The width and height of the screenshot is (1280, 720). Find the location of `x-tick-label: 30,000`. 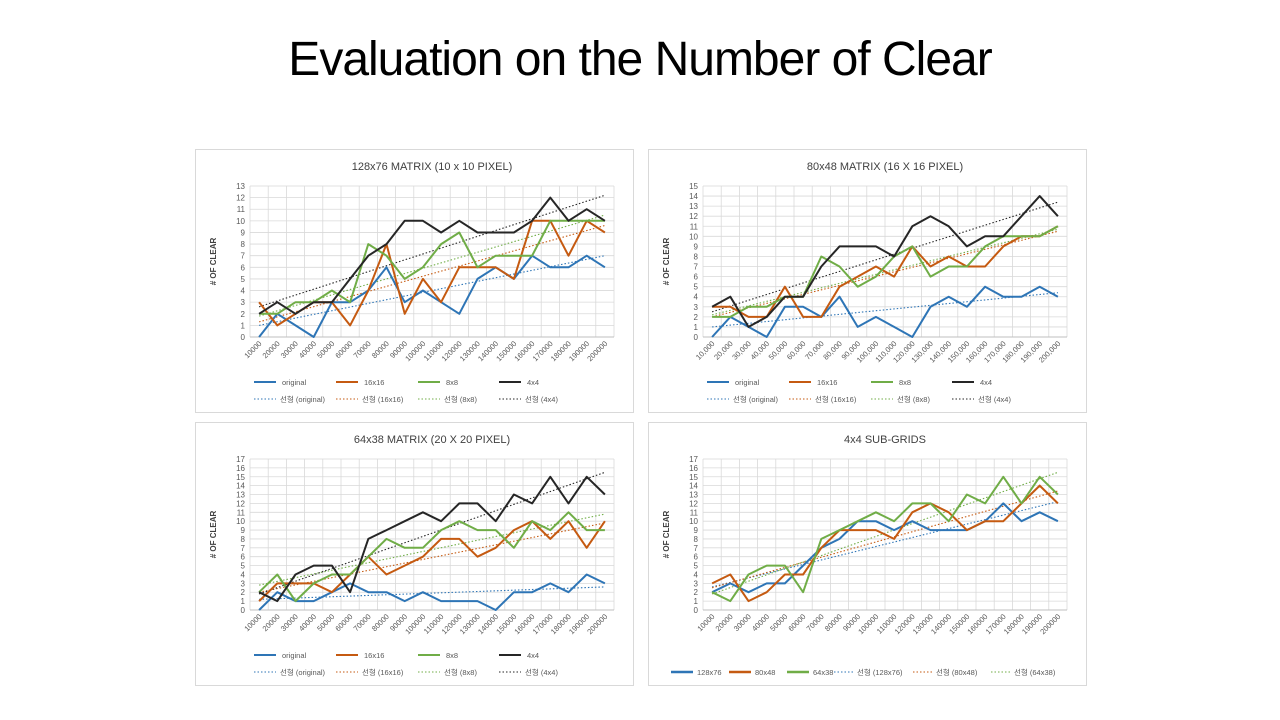

x-tick-label: 30,000 is located at coordinates (741, 350).